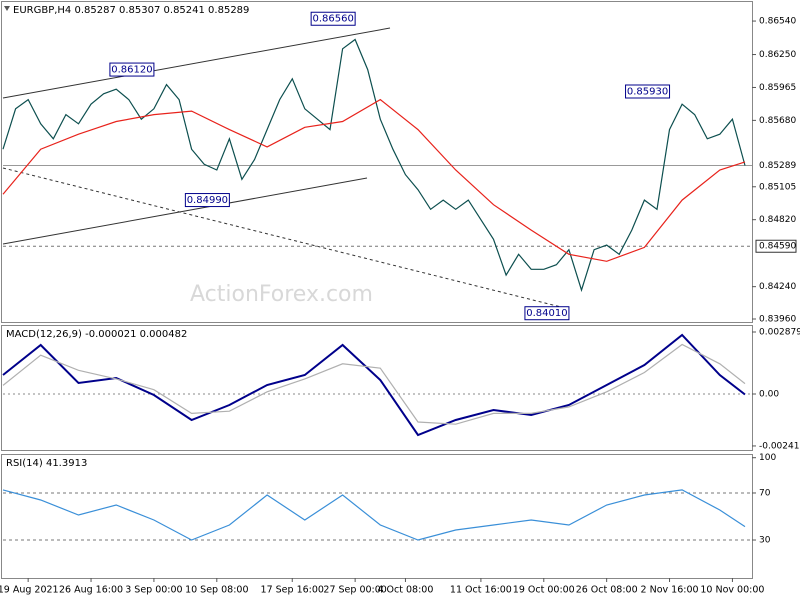 The width and height of the screenshot is (800, 600). What do you see at coordinates (777, 287) in the screenshot?
I see `y-tick-label: 0.84240` at bounding box center [777, 287].